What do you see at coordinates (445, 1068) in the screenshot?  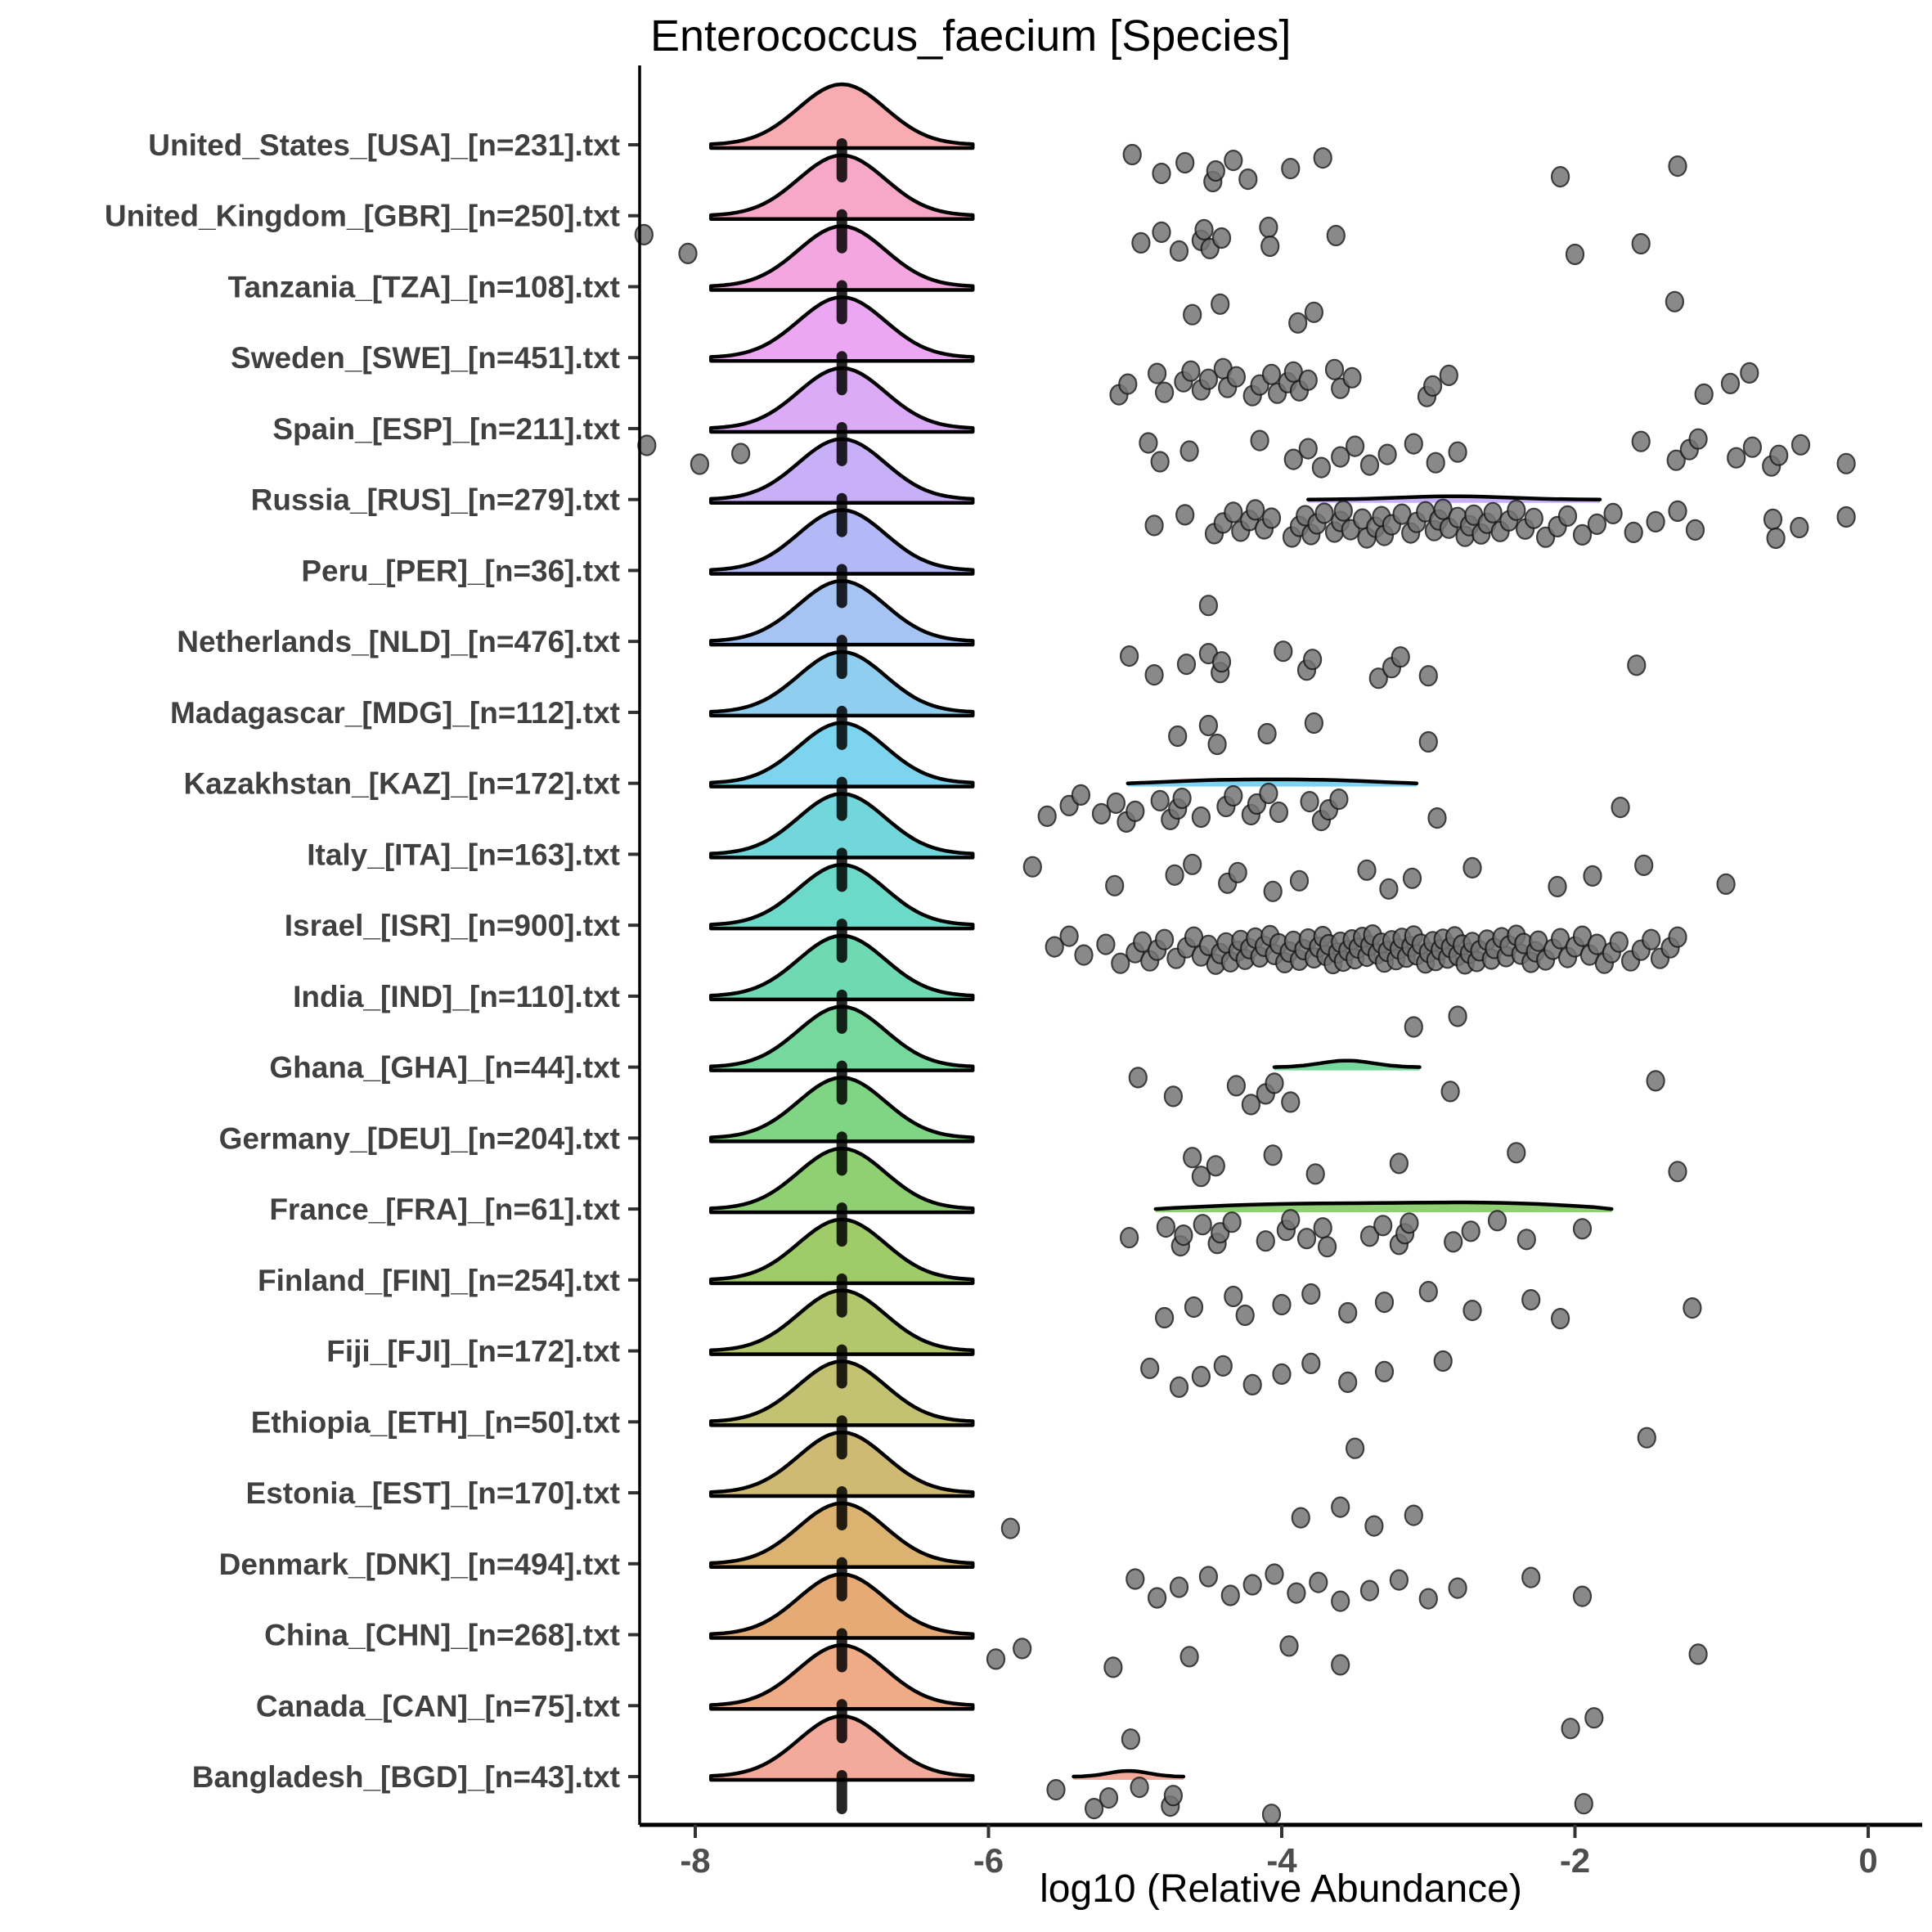 I see `row-label-14: Ghana_[GHA]_[n=44].txt` at bounding box center [445, 1068].